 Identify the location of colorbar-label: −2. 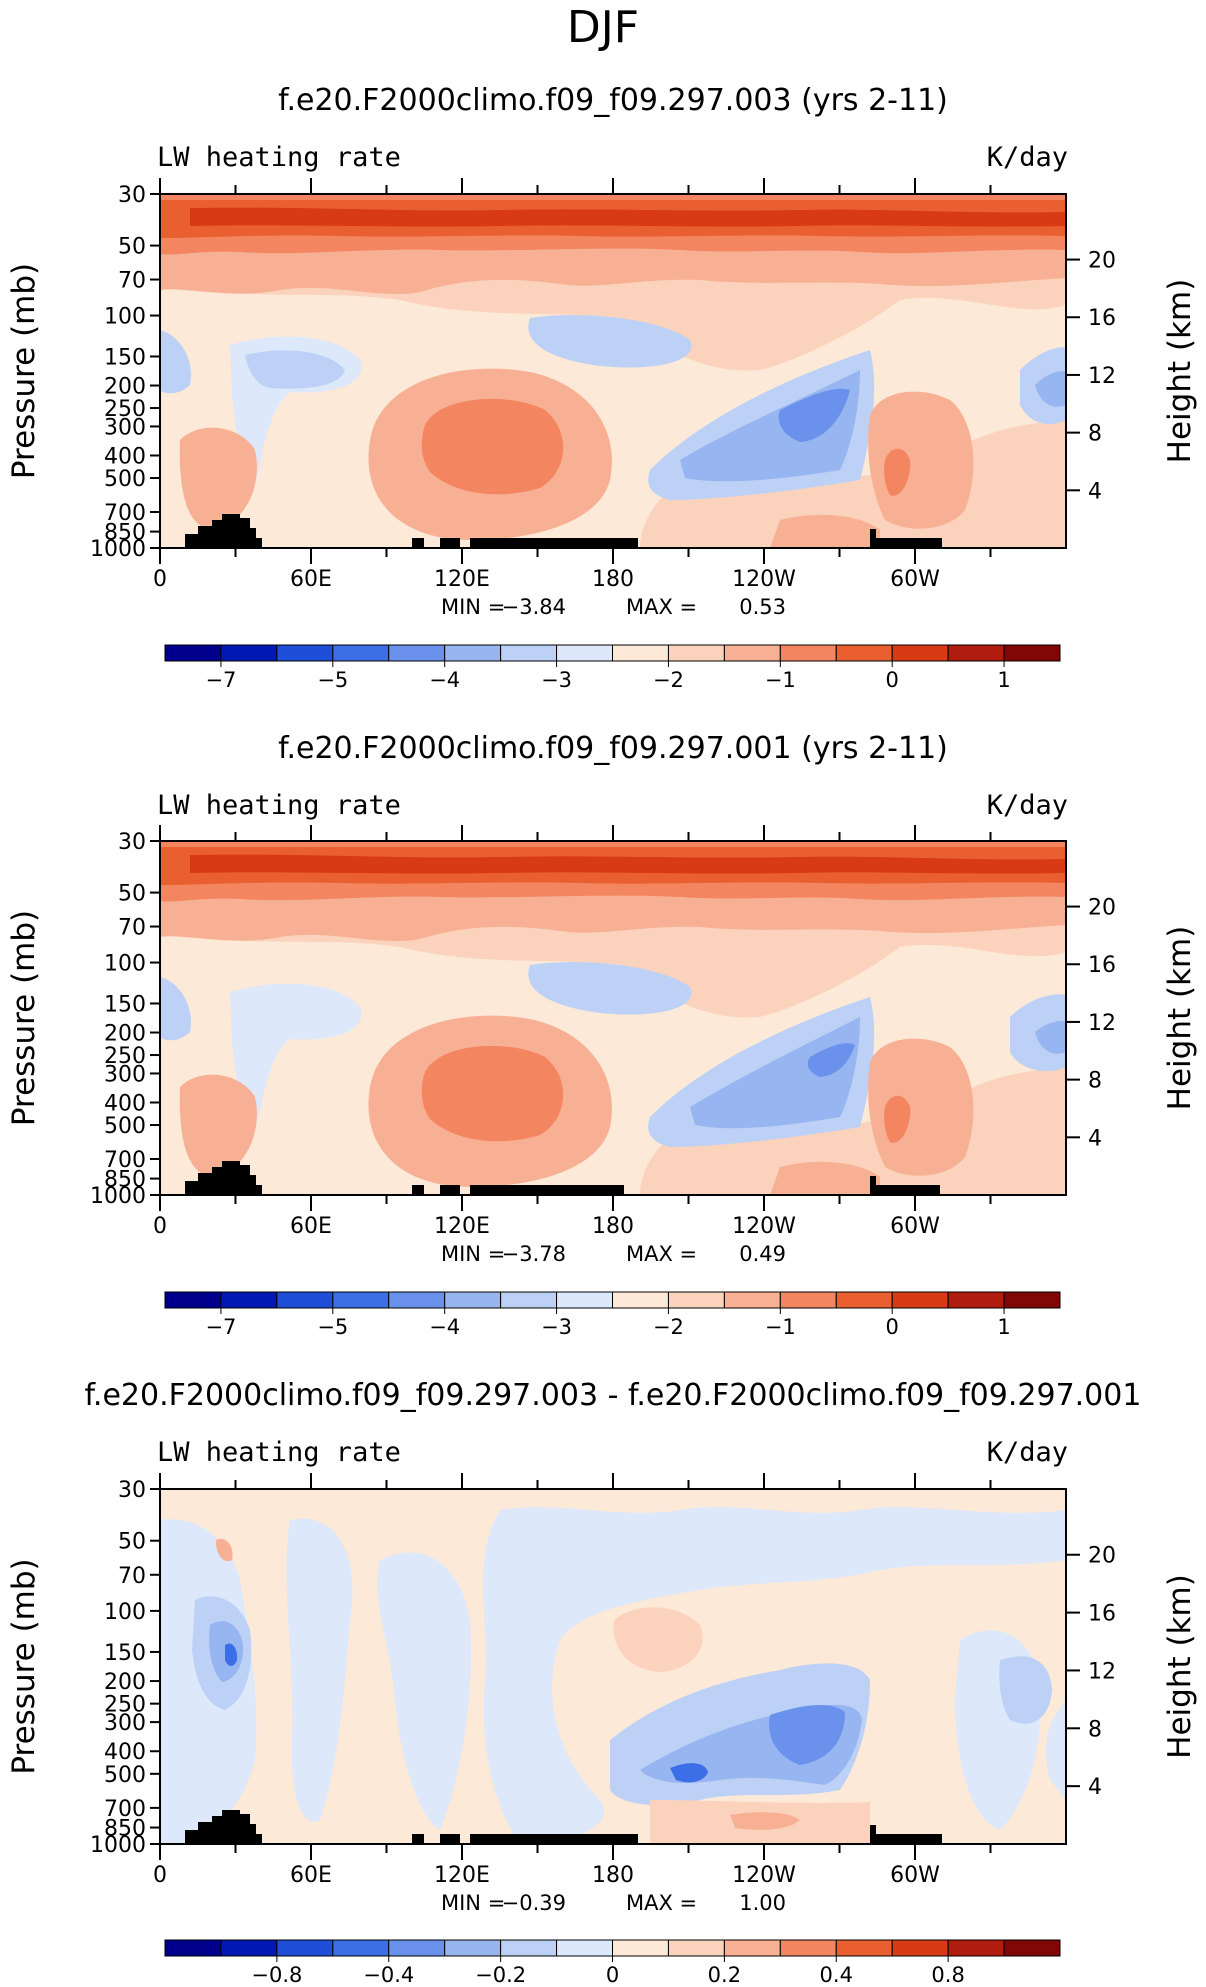
(668, 680).